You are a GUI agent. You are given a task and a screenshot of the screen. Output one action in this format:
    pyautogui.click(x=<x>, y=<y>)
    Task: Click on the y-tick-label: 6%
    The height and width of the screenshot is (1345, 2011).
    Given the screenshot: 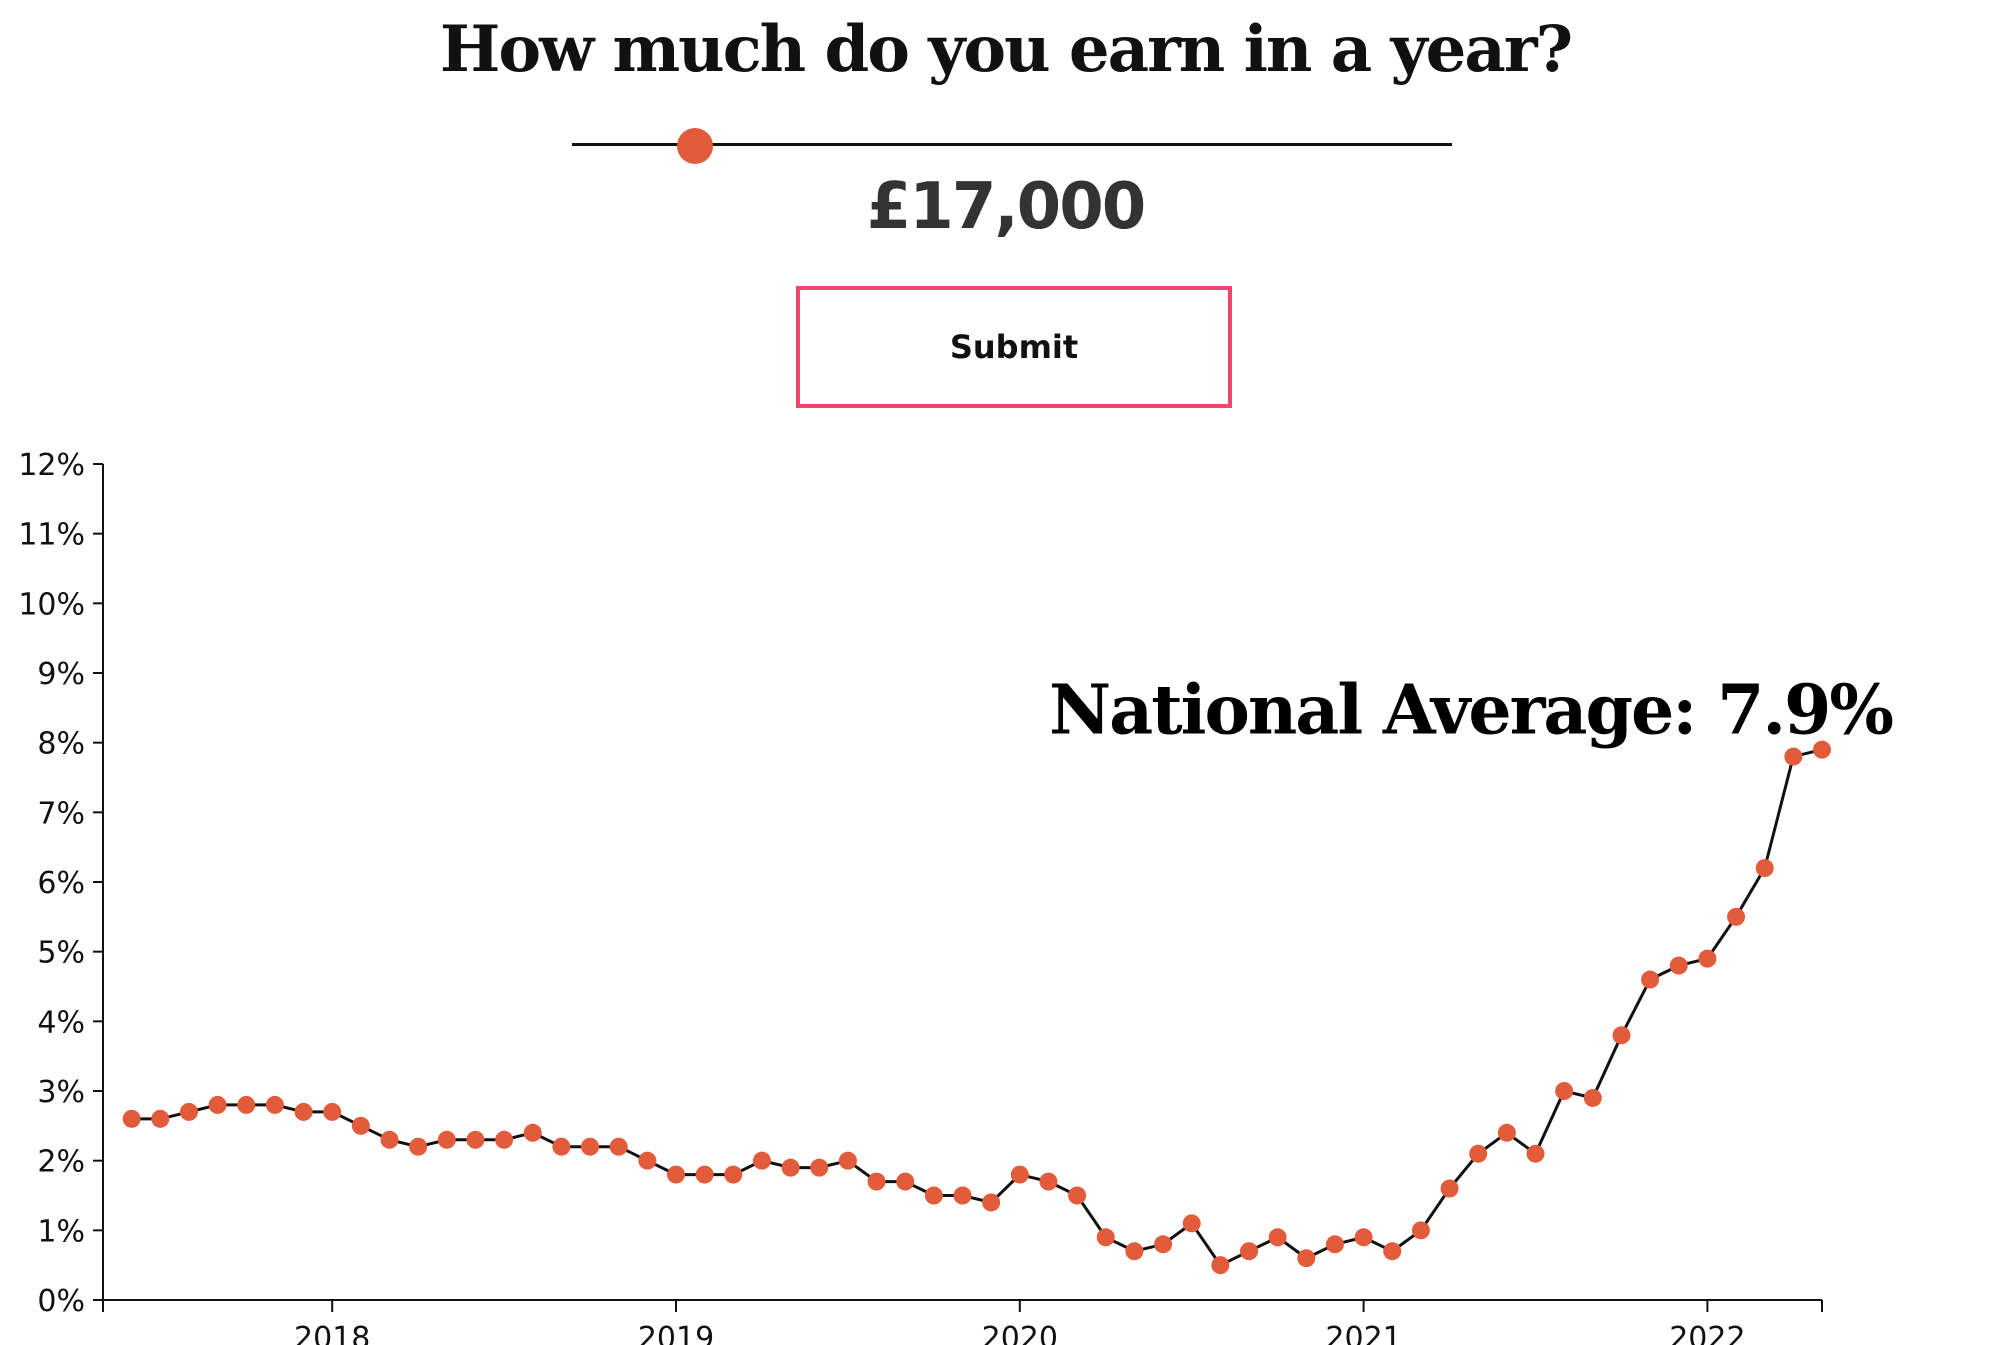 What is the action you would take?
    pyautogui.click(x=61, y=883)
    